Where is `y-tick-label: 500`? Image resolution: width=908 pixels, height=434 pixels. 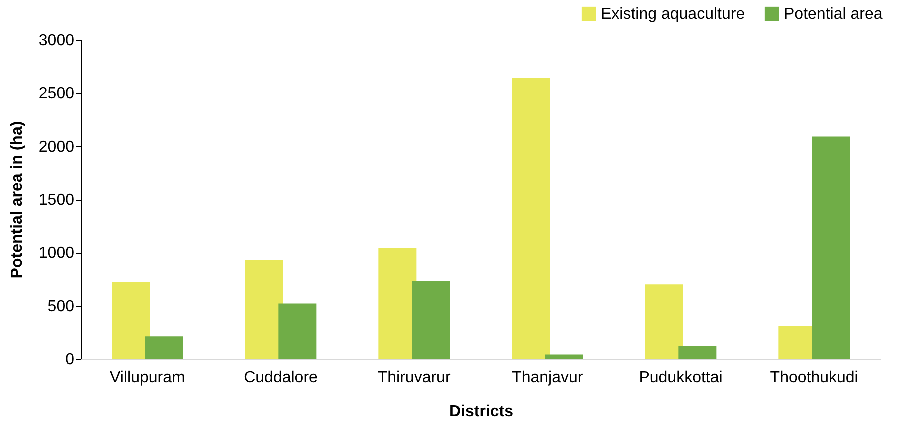 y-tick-label: 500 is located at coordinates (61, 307).